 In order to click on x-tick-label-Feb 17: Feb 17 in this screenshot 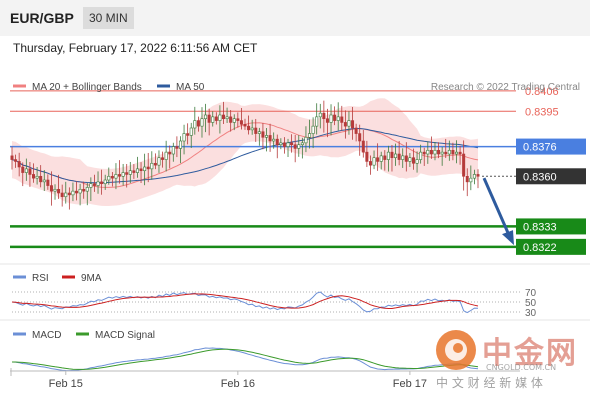, I will do `click(410, 384)`.